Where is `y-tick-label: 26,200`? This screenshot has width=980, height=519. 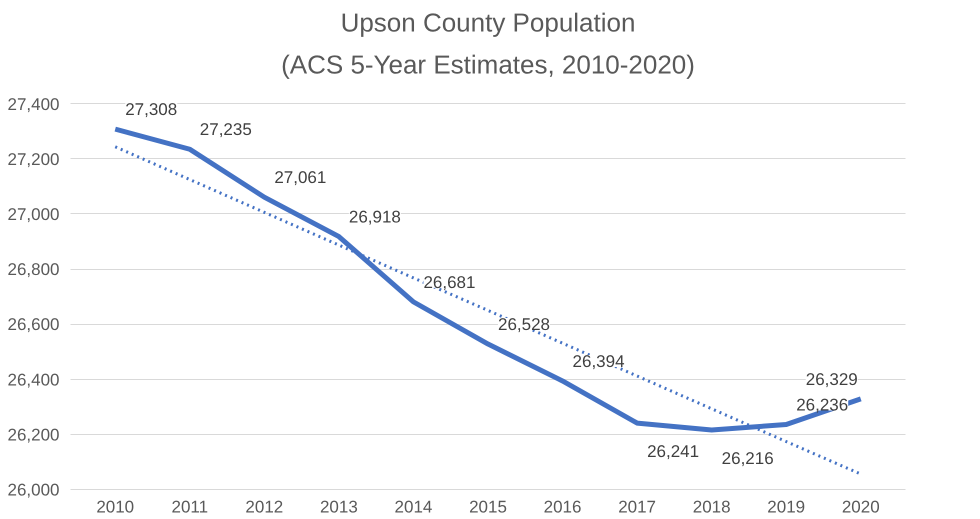 y-tick-label: 26,200 is located at coordinates (34, 434).